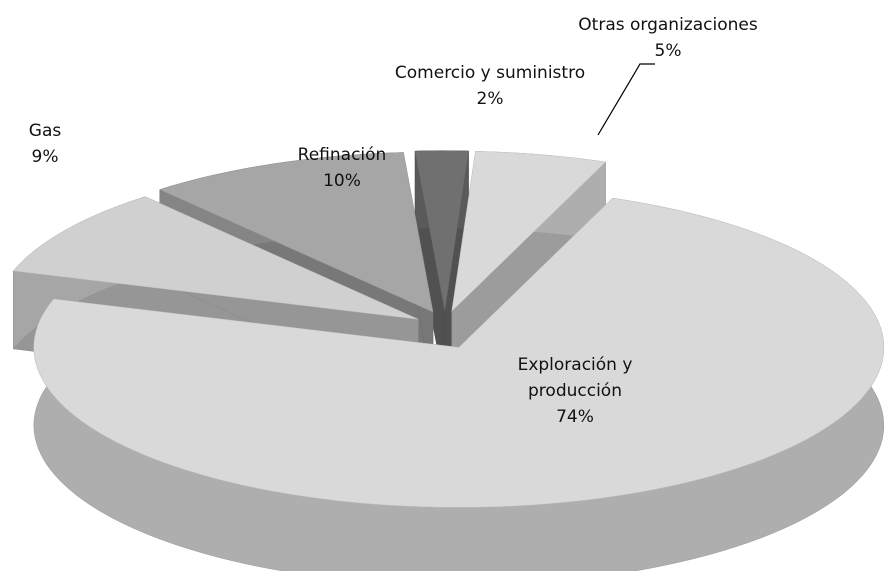 The height and width of the screenshot is (571, 894). Describe the element at coordinates (490, 73) in the screenshot. I see `category-label: Comercio y suministro` at that location.